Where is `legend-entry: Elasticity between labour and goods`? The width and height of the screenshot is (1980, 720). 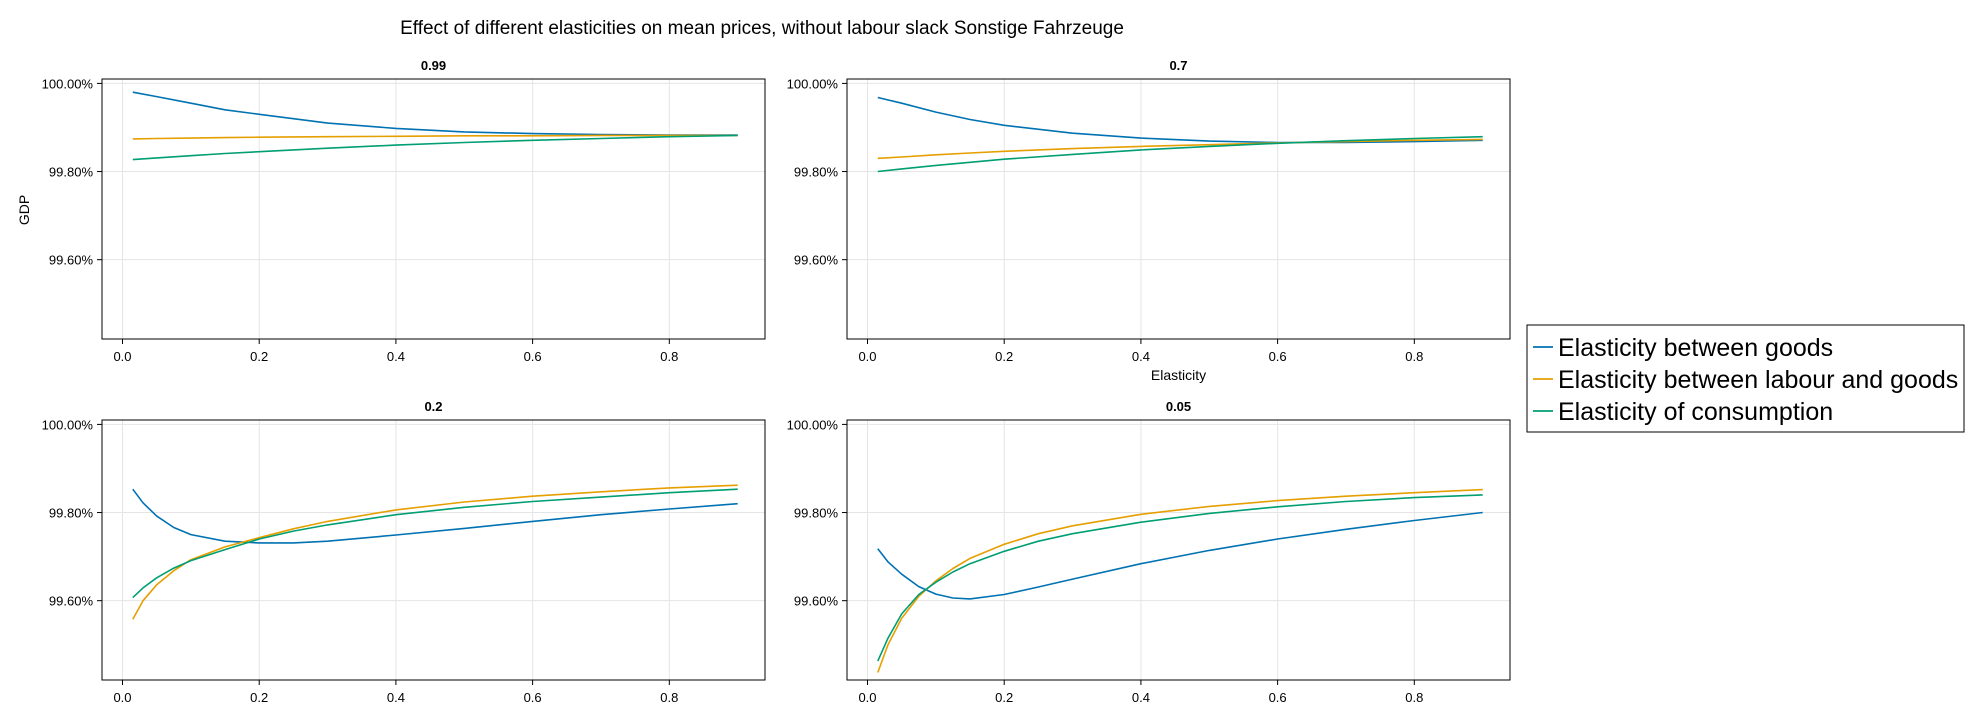 legend-entry: Elasticity between labour and goods is located at coordinates (1745, 380).